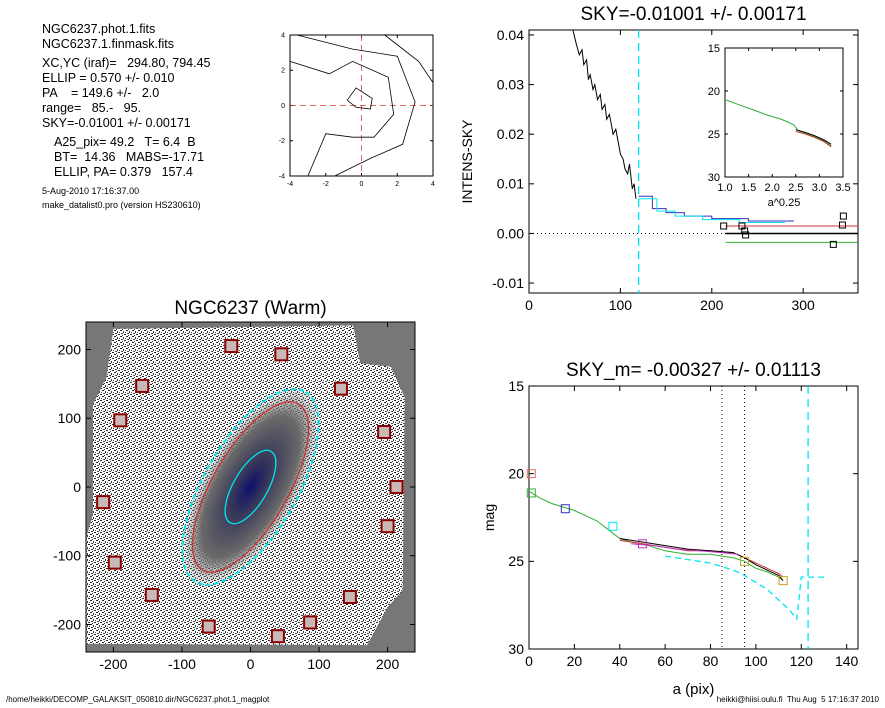 This screenshot has height=708, width=885. Describe the element at coordinates (712, 305) in the screenshot. I see `sky-x-tick-label: 200` at that location.